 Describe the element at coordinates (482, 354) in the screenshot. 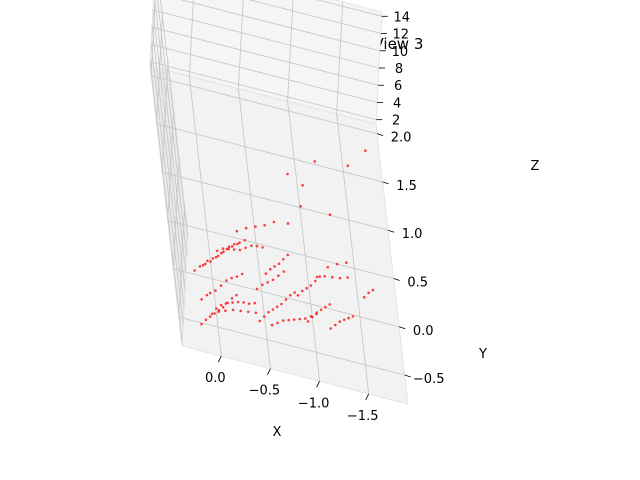

I see `y-axis-label: Y` at that location.